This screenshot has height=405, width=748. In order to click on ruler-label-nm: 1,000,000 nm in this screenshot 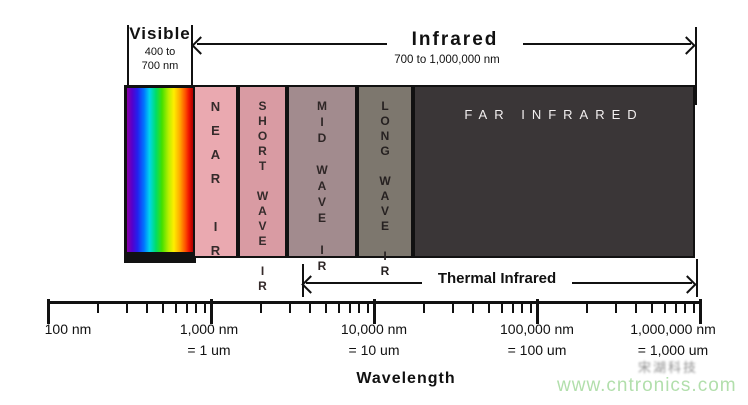, I will do `click(673, 329)`.